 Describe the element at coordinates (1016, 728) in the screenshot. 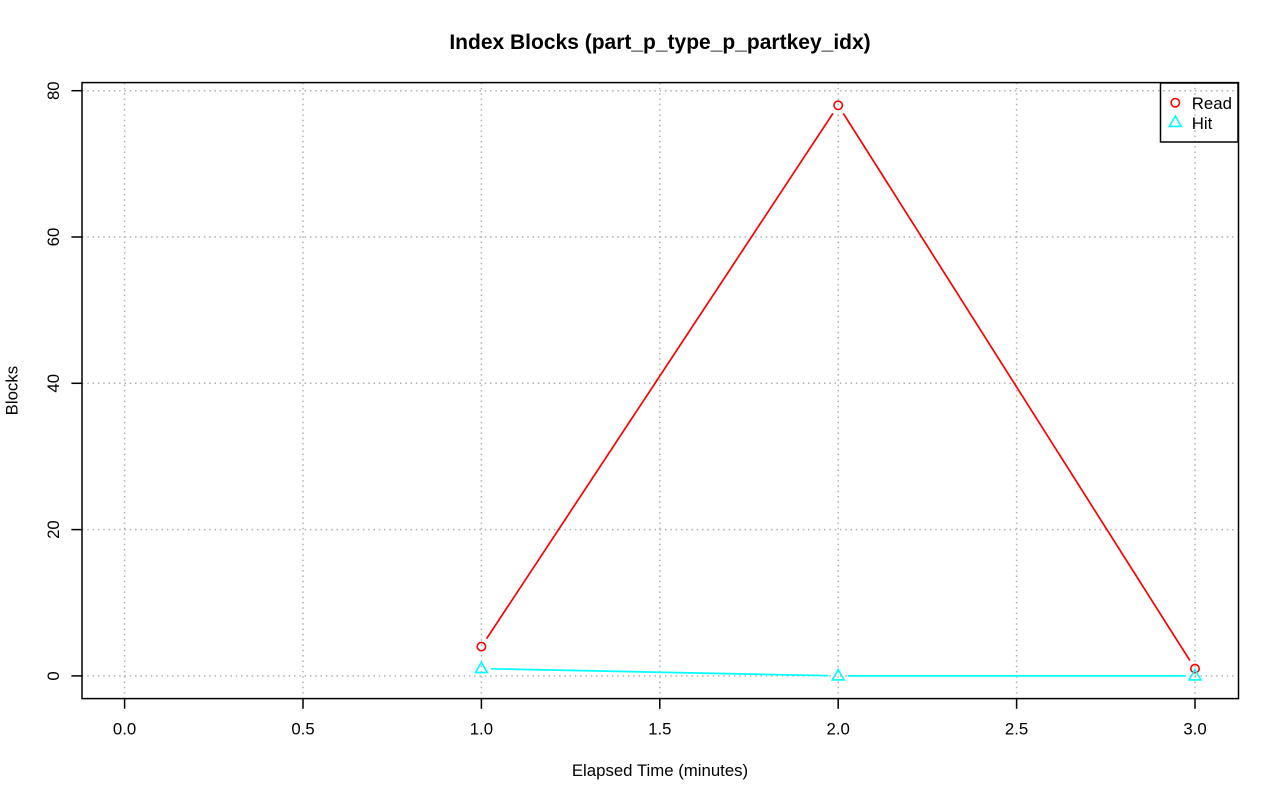

I see `svg-text: 2.5` at that location.